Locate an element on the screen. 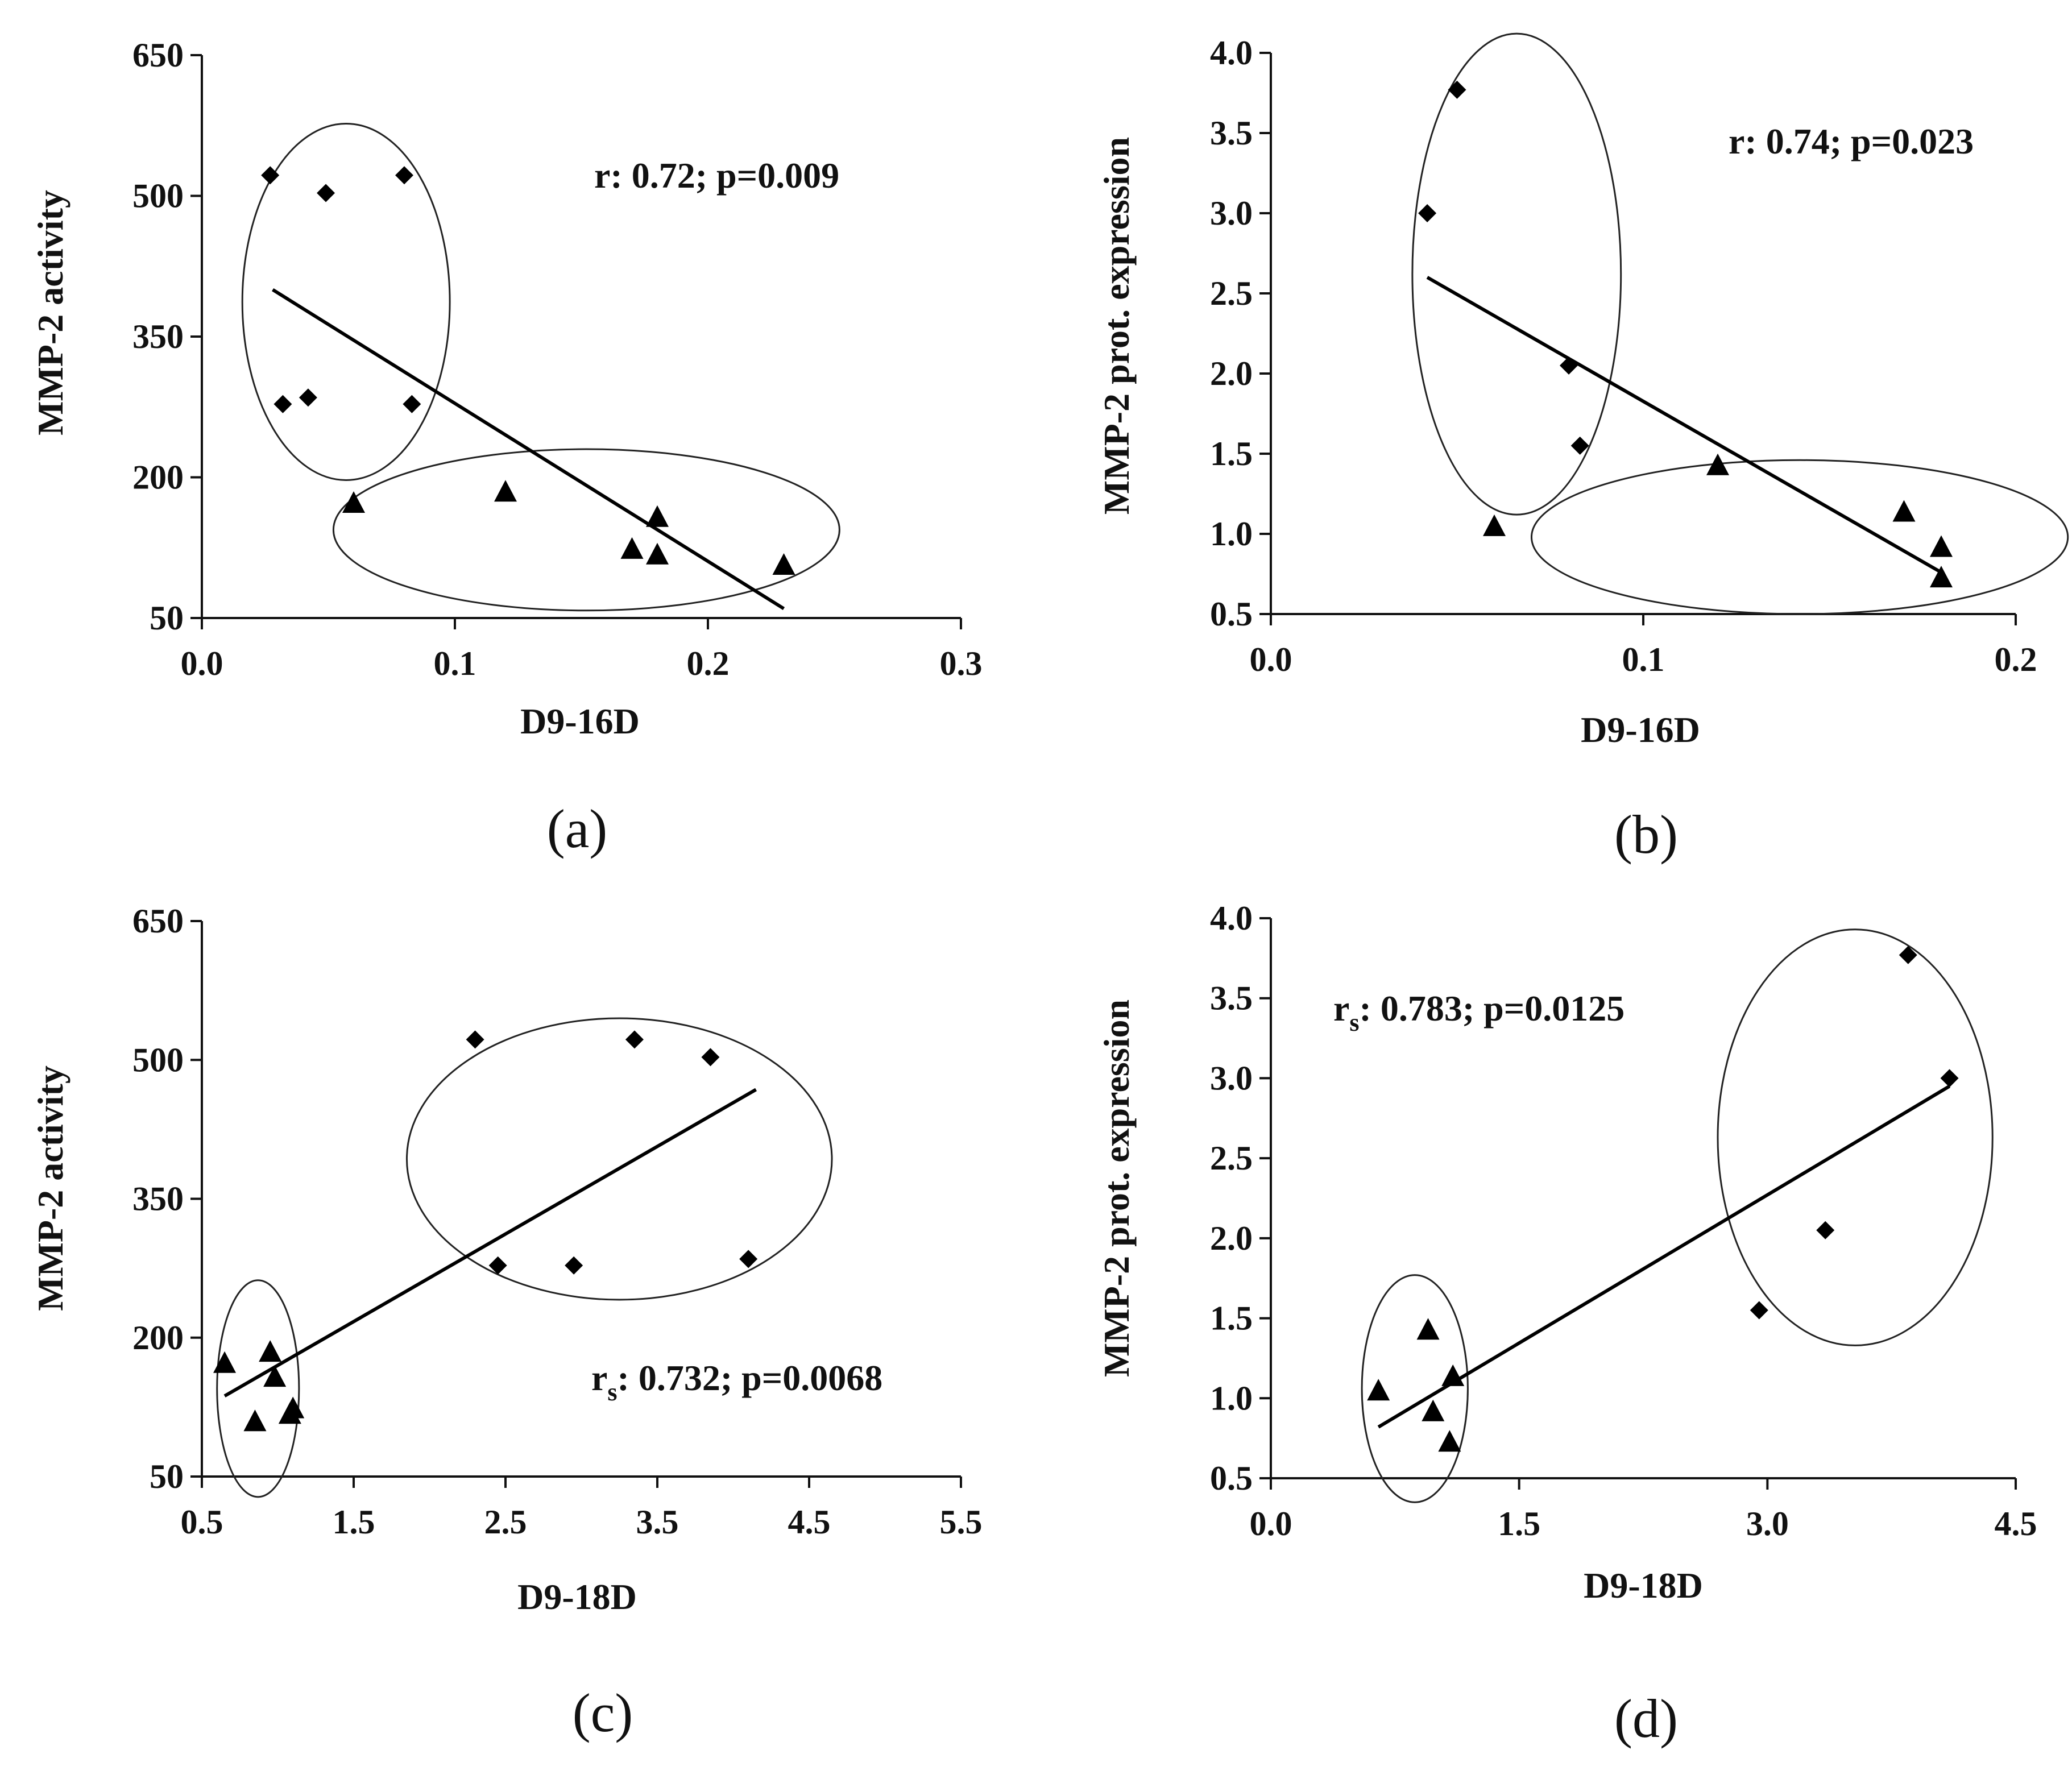 This screenshot has height=1779, width=2072. panel-label: (c) is located at coordinates (603, 1712).